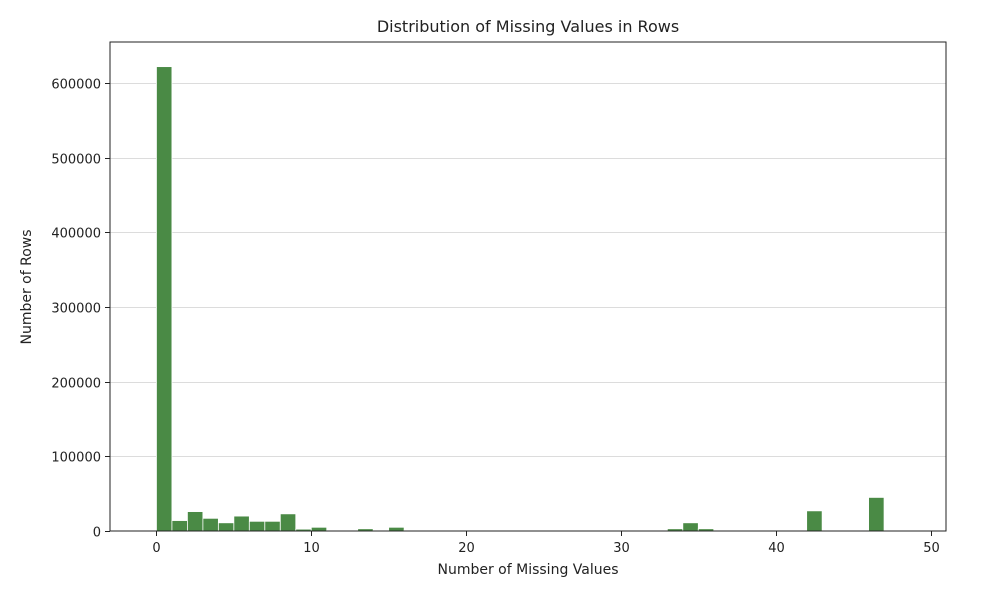 The height and width of the screenshot is (589, 997). I want to click on chart-title: Distribution of Missing Values in Rows, so click(528, 26).